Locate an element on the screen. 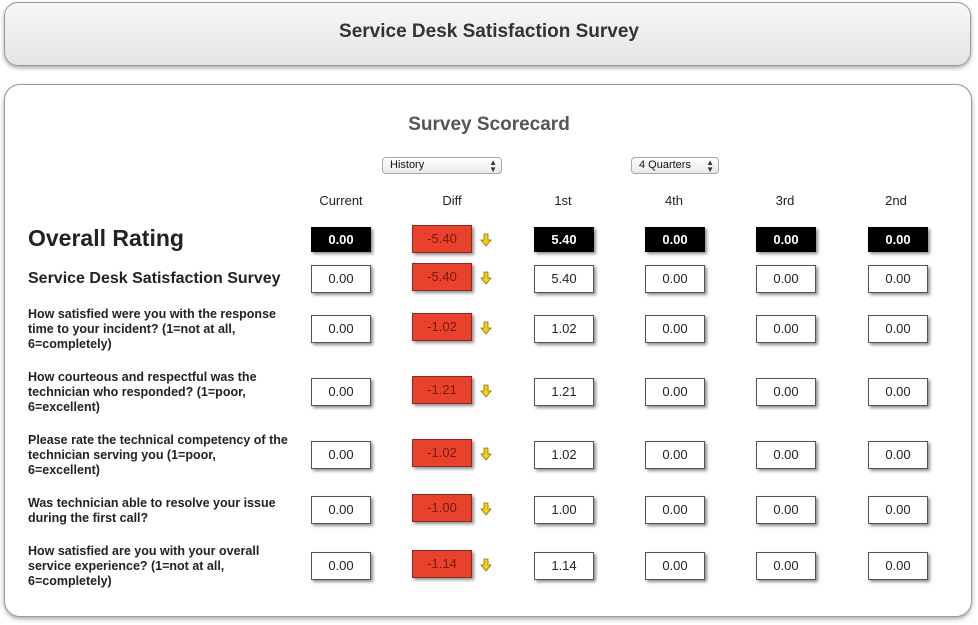 Image resolution: width=978 pixels, height=625 pixels. page-title: Service Desk Satisfaction Survey is located at coordinates (489, 31).